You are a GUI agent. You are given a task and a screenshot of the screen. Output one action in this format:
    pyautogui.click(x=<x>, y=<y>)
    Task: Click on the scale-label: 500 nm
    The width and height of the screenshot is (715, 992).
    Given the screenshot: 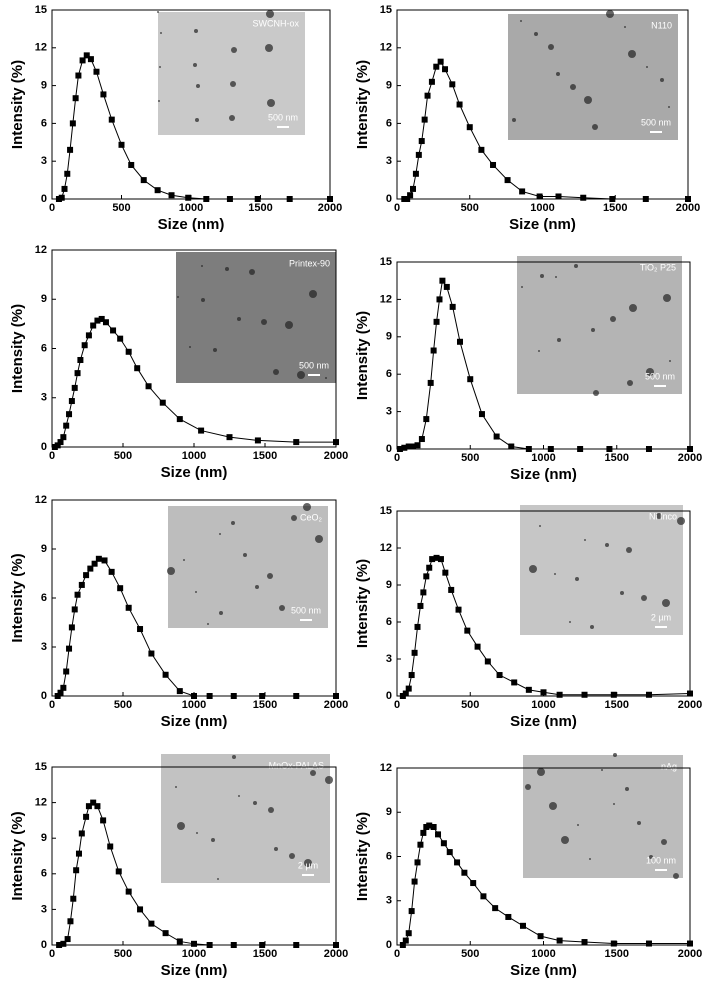 What is the action you would take?
    pyautogui.click(x=306, y=610)
    